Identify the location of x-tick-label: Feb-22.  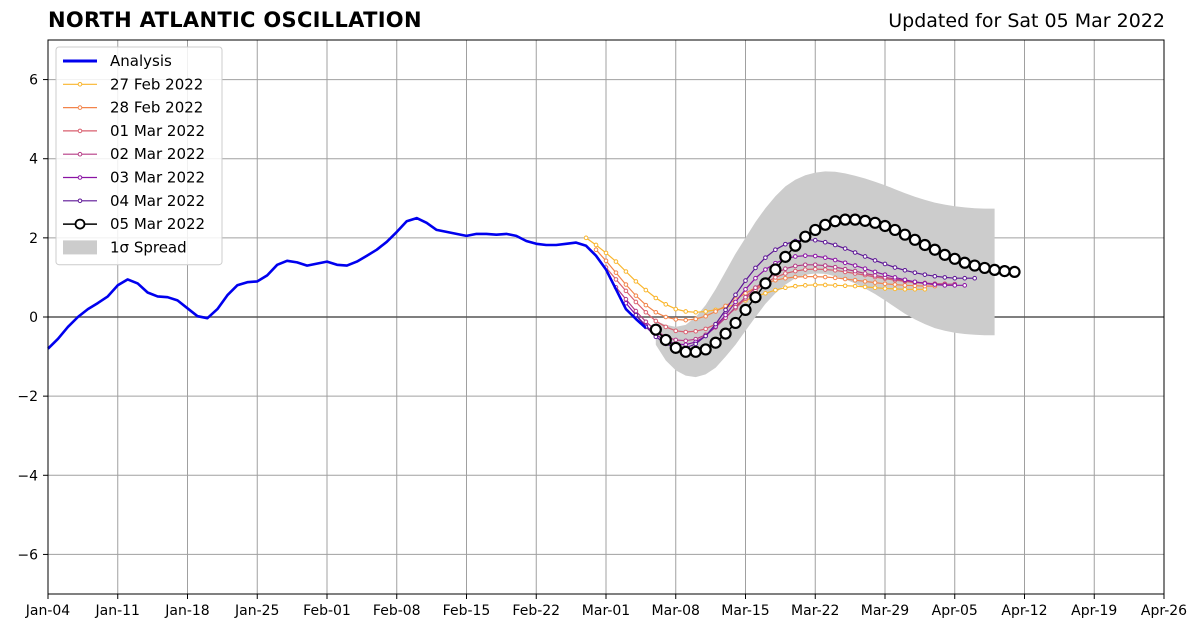
(536, 611).